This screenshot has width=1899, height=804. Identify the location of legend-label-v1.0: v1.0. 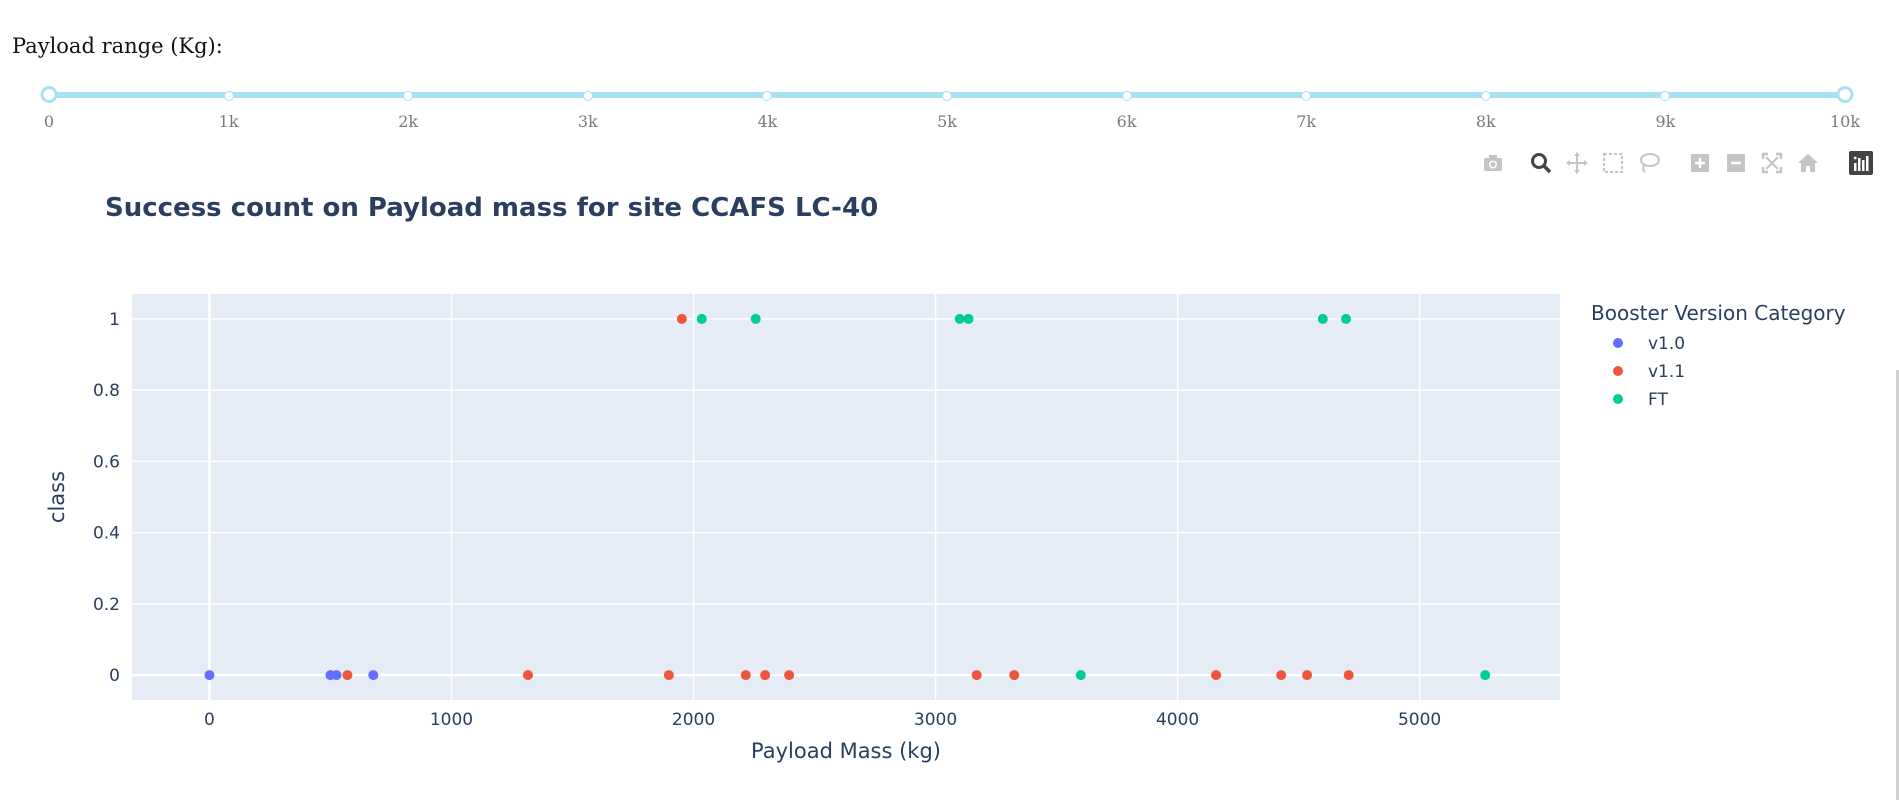
(1666, 344).